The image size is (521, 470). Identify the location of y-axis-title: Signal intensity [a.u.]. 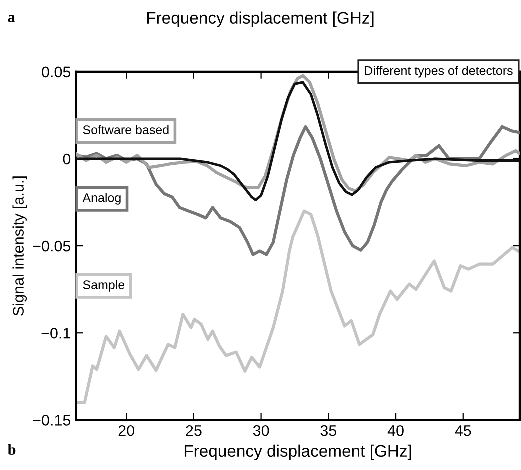
(19, 246).